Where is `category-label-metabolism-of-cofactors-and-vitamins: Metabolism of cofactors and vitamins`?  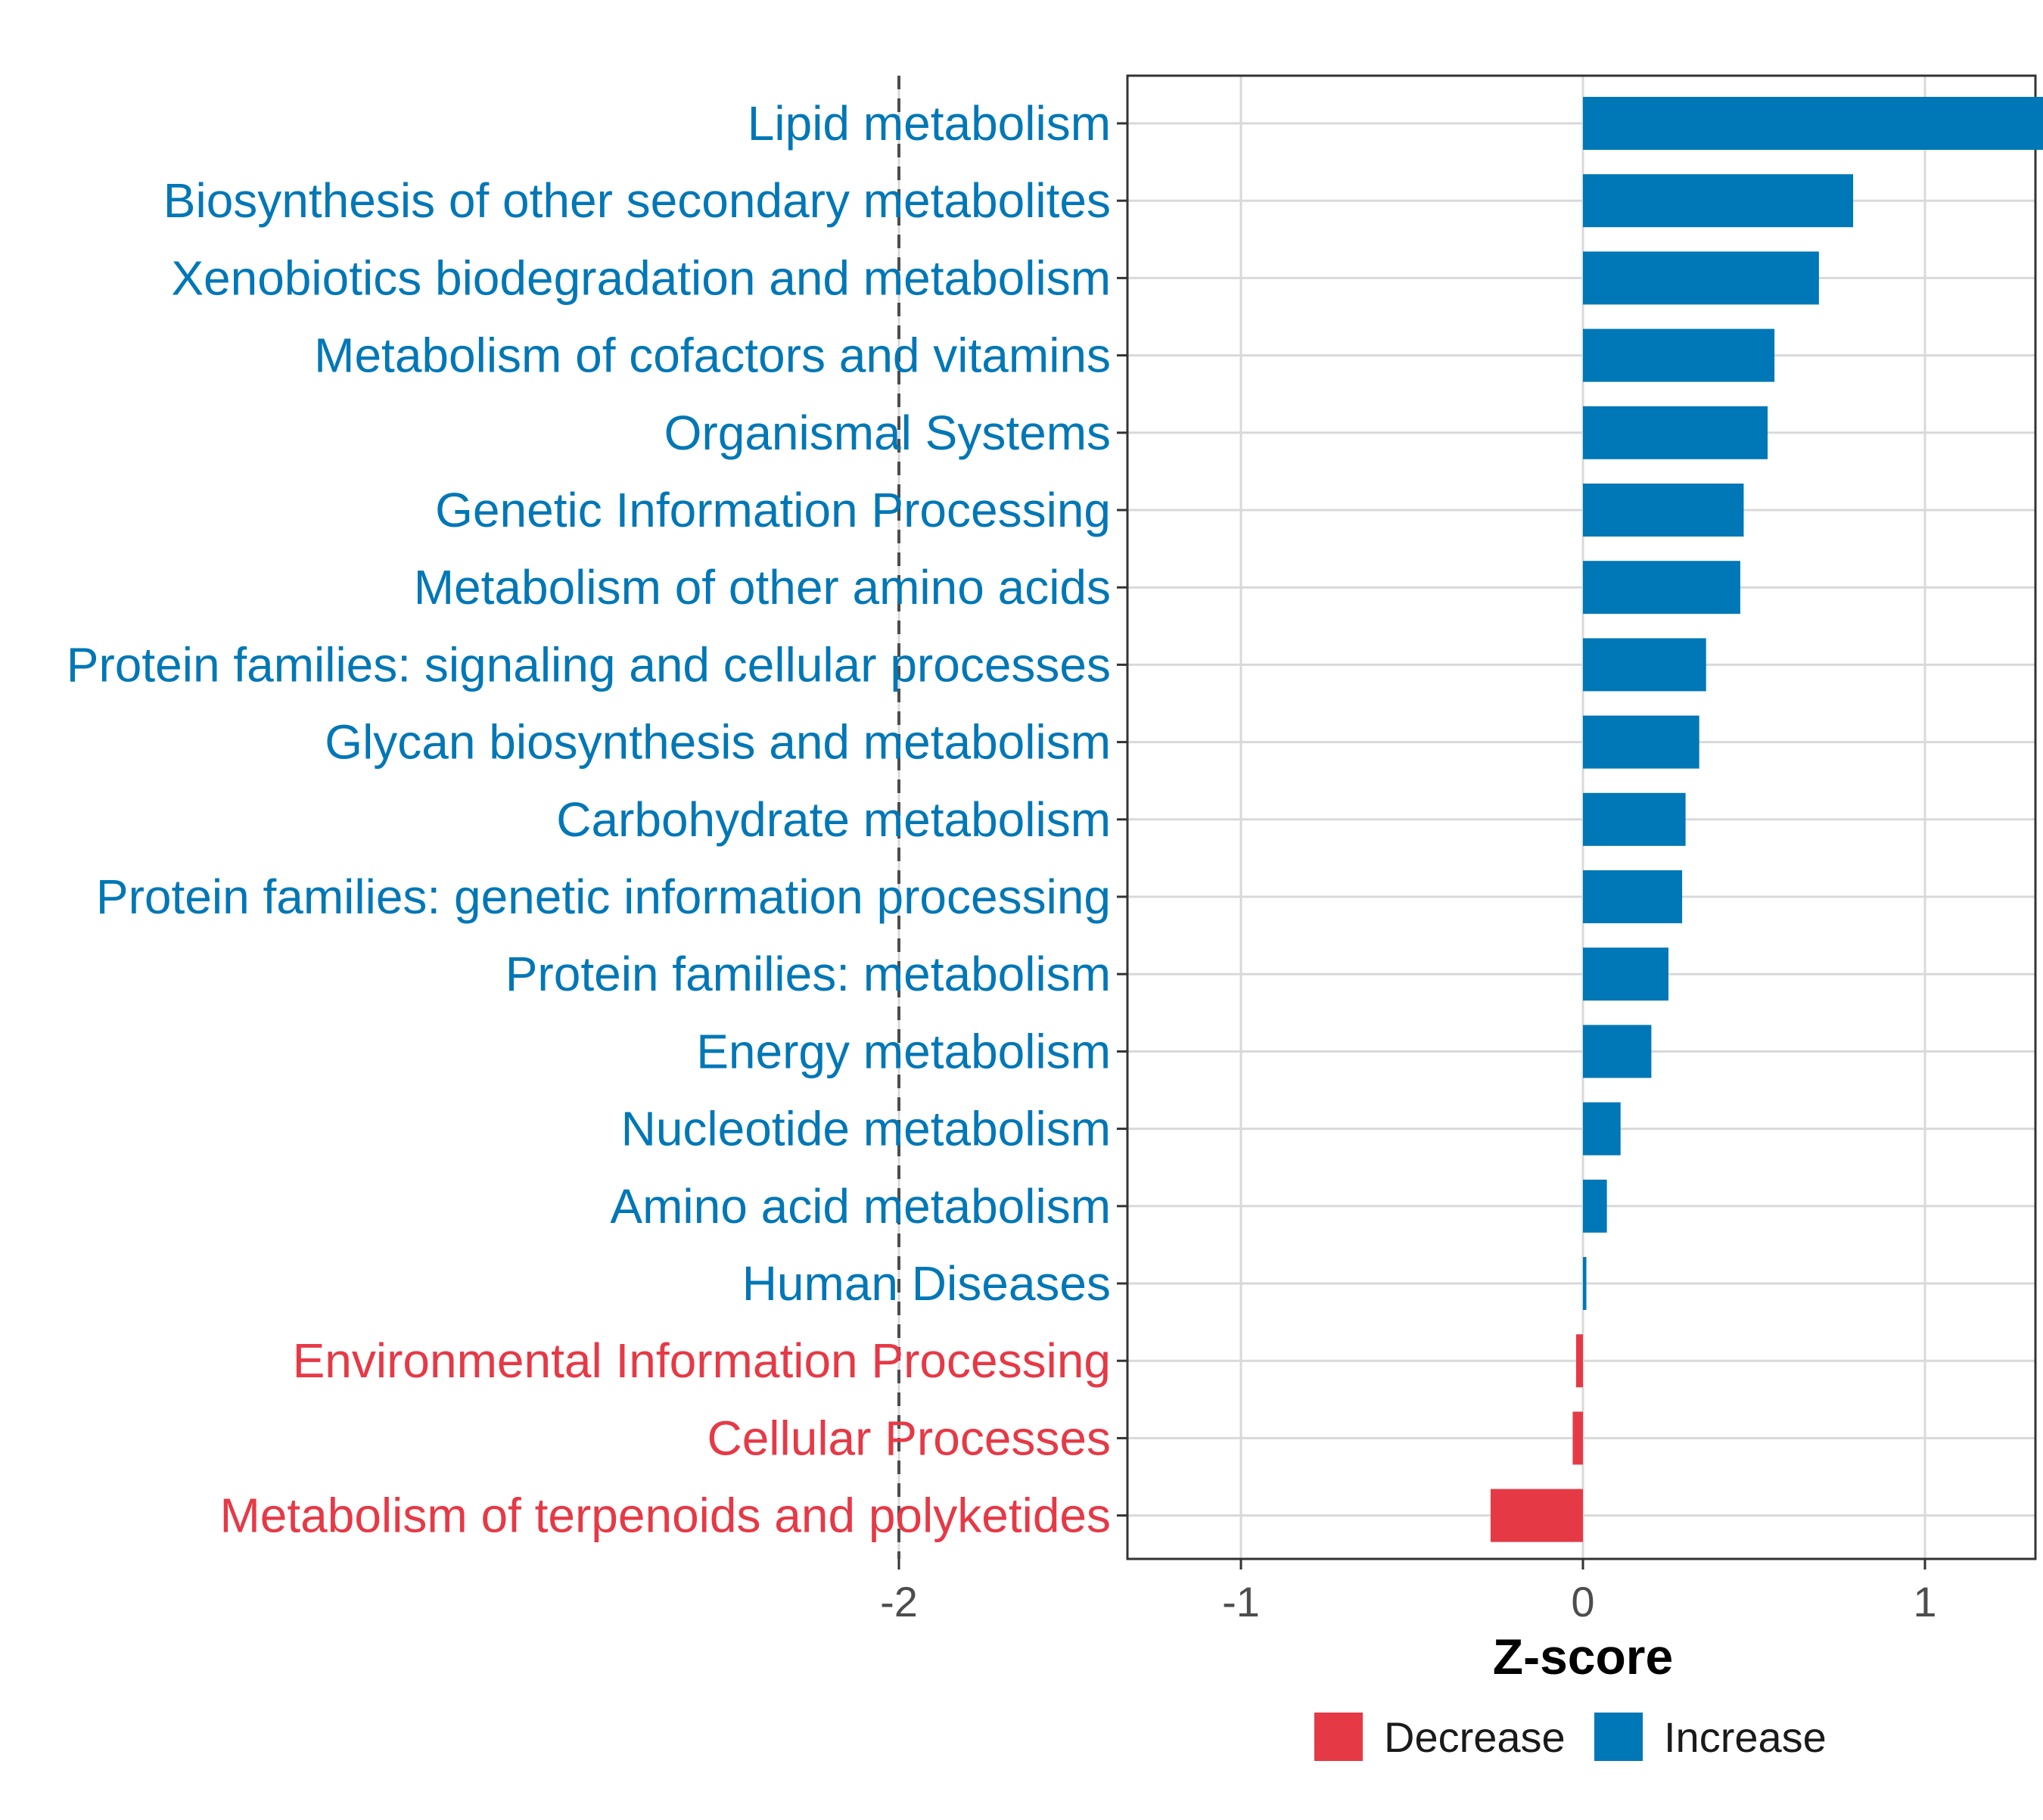
category-label-metabolism-of-cofactors-and-vitamins: Metabolism of cofactors and vitamins is located at coordinates (713, 355).